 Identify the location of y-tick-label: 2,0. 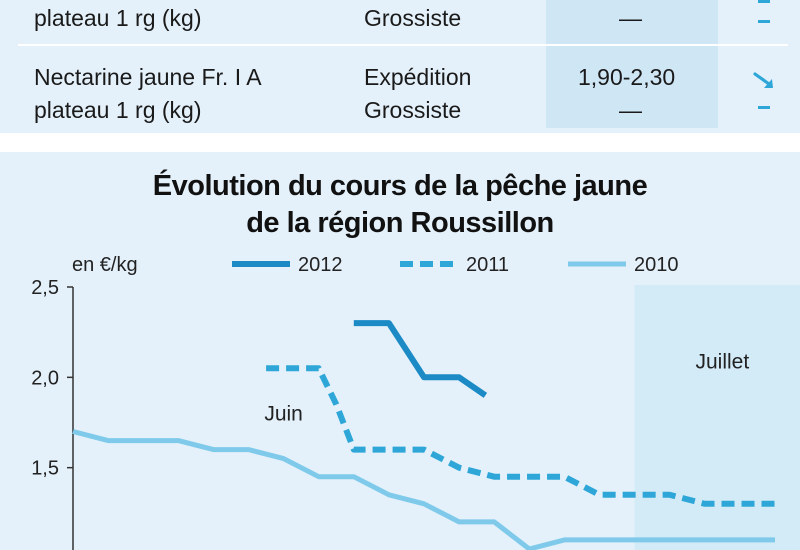
(45, 378).